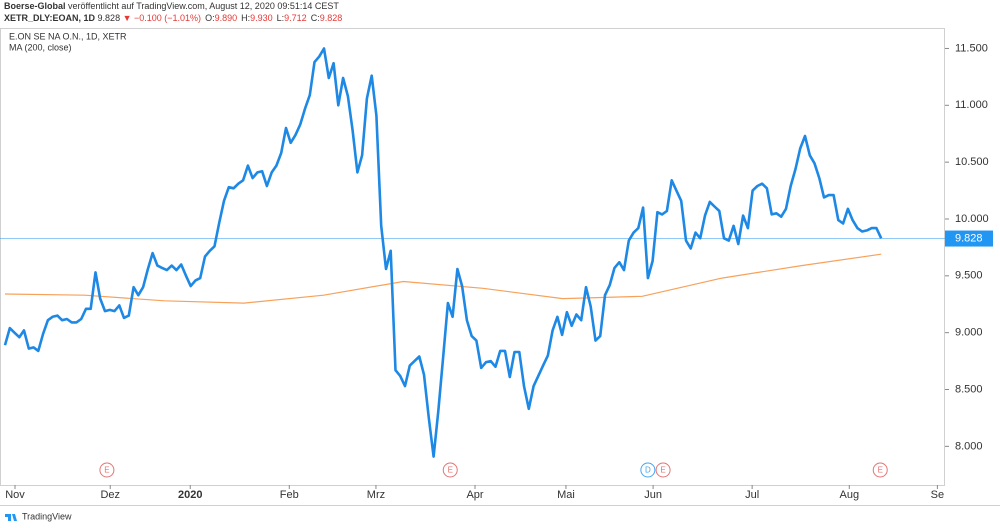  What do you see at coordinates (40, 47) in the screenshot?
I see `ma-legend: MA (200, close)` at bounding box center [40, 47].